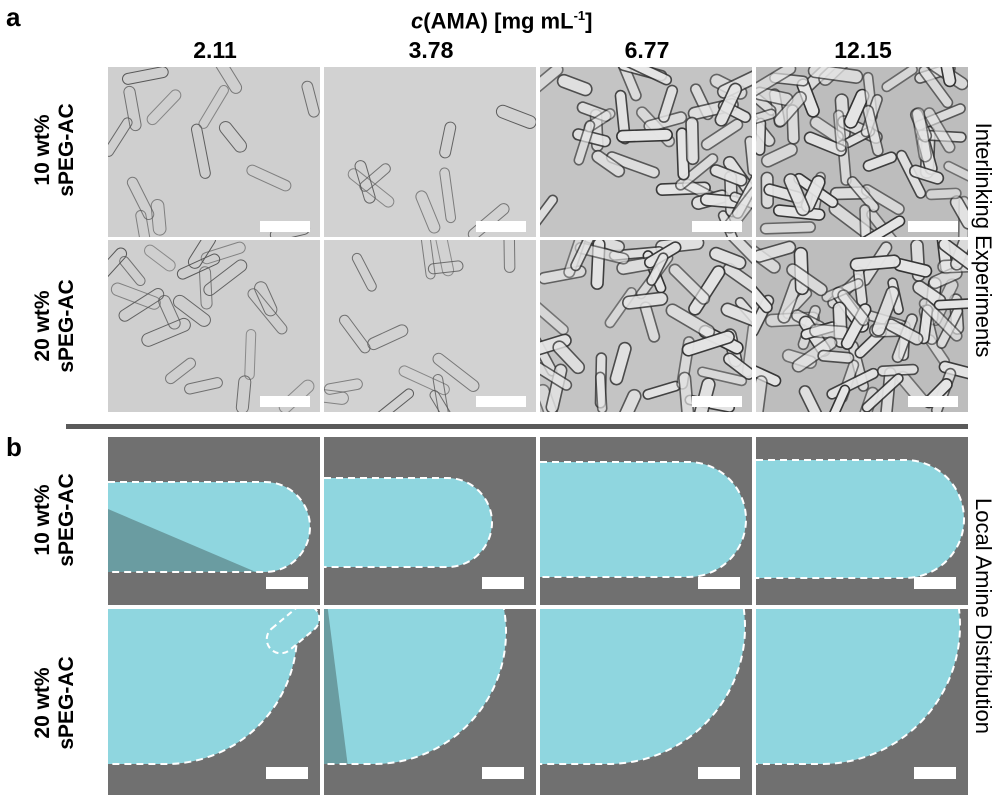 This screenshot has width=1000, height=800. Describe the element at coordinates (646, 702) in the screenshot. I see `fluor-r2-c3` at that location.